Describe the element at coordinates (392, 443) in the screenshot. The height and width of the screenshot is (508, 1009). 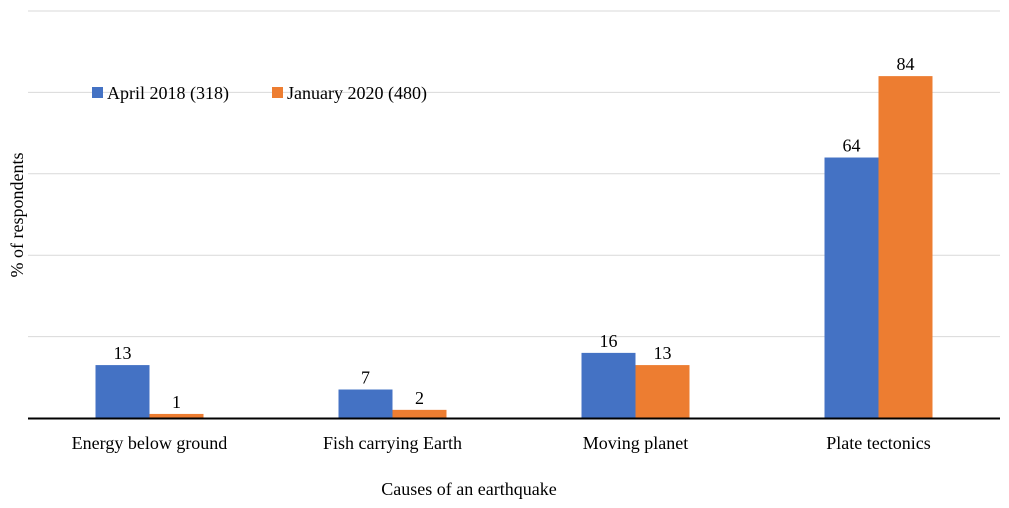
I see `x-tick-label: Fish carrying Earth` at that location.